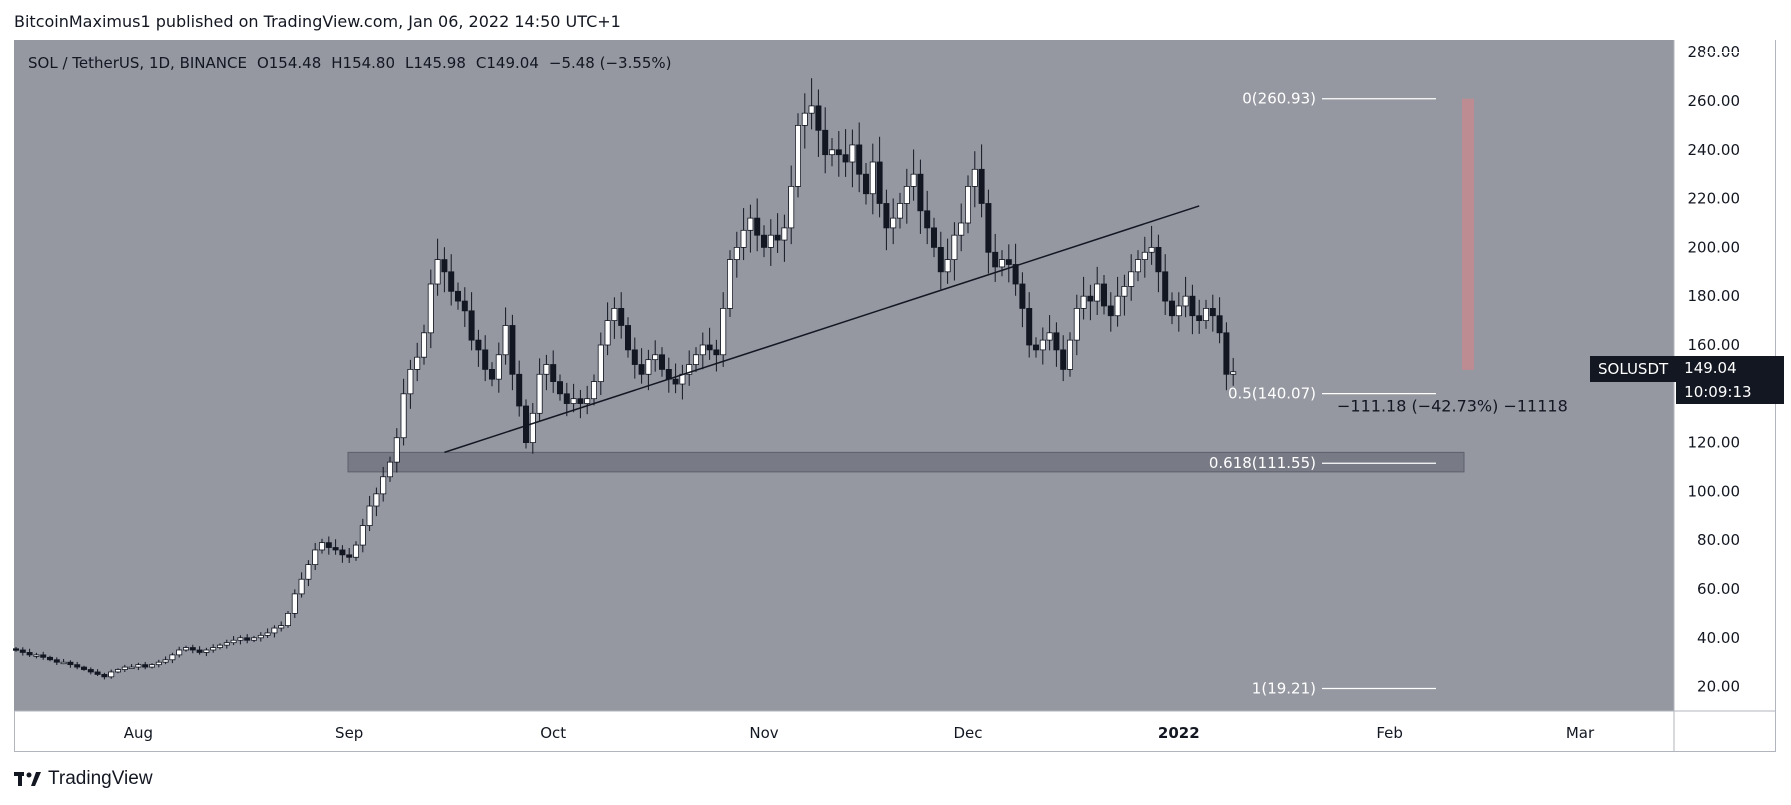 This screenshot has width=1791, height=805. I want to click on support-zone, so click(906, 462).